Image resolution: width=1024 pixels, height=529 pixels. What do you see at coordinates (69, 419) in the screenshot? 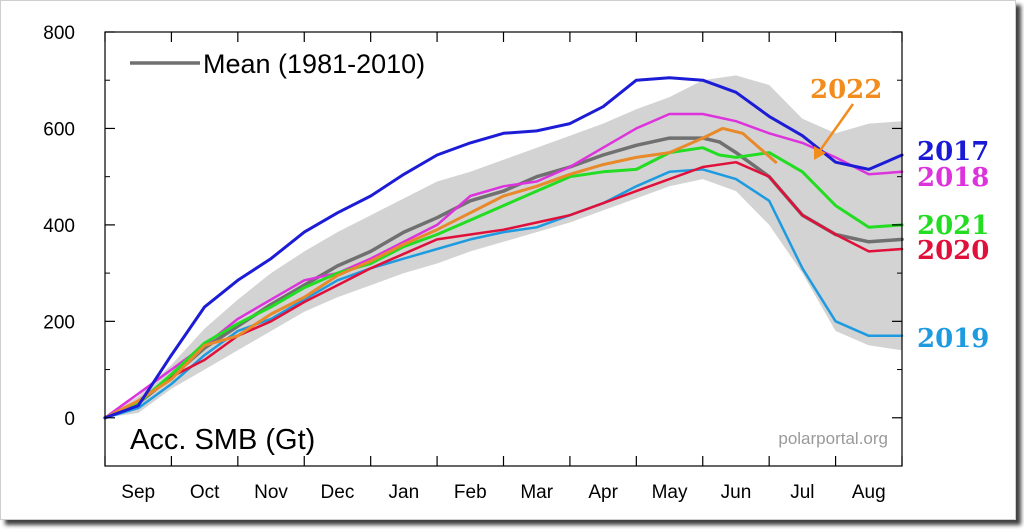
I see `y-tick-label: 0` at bounding box center [69, 419].